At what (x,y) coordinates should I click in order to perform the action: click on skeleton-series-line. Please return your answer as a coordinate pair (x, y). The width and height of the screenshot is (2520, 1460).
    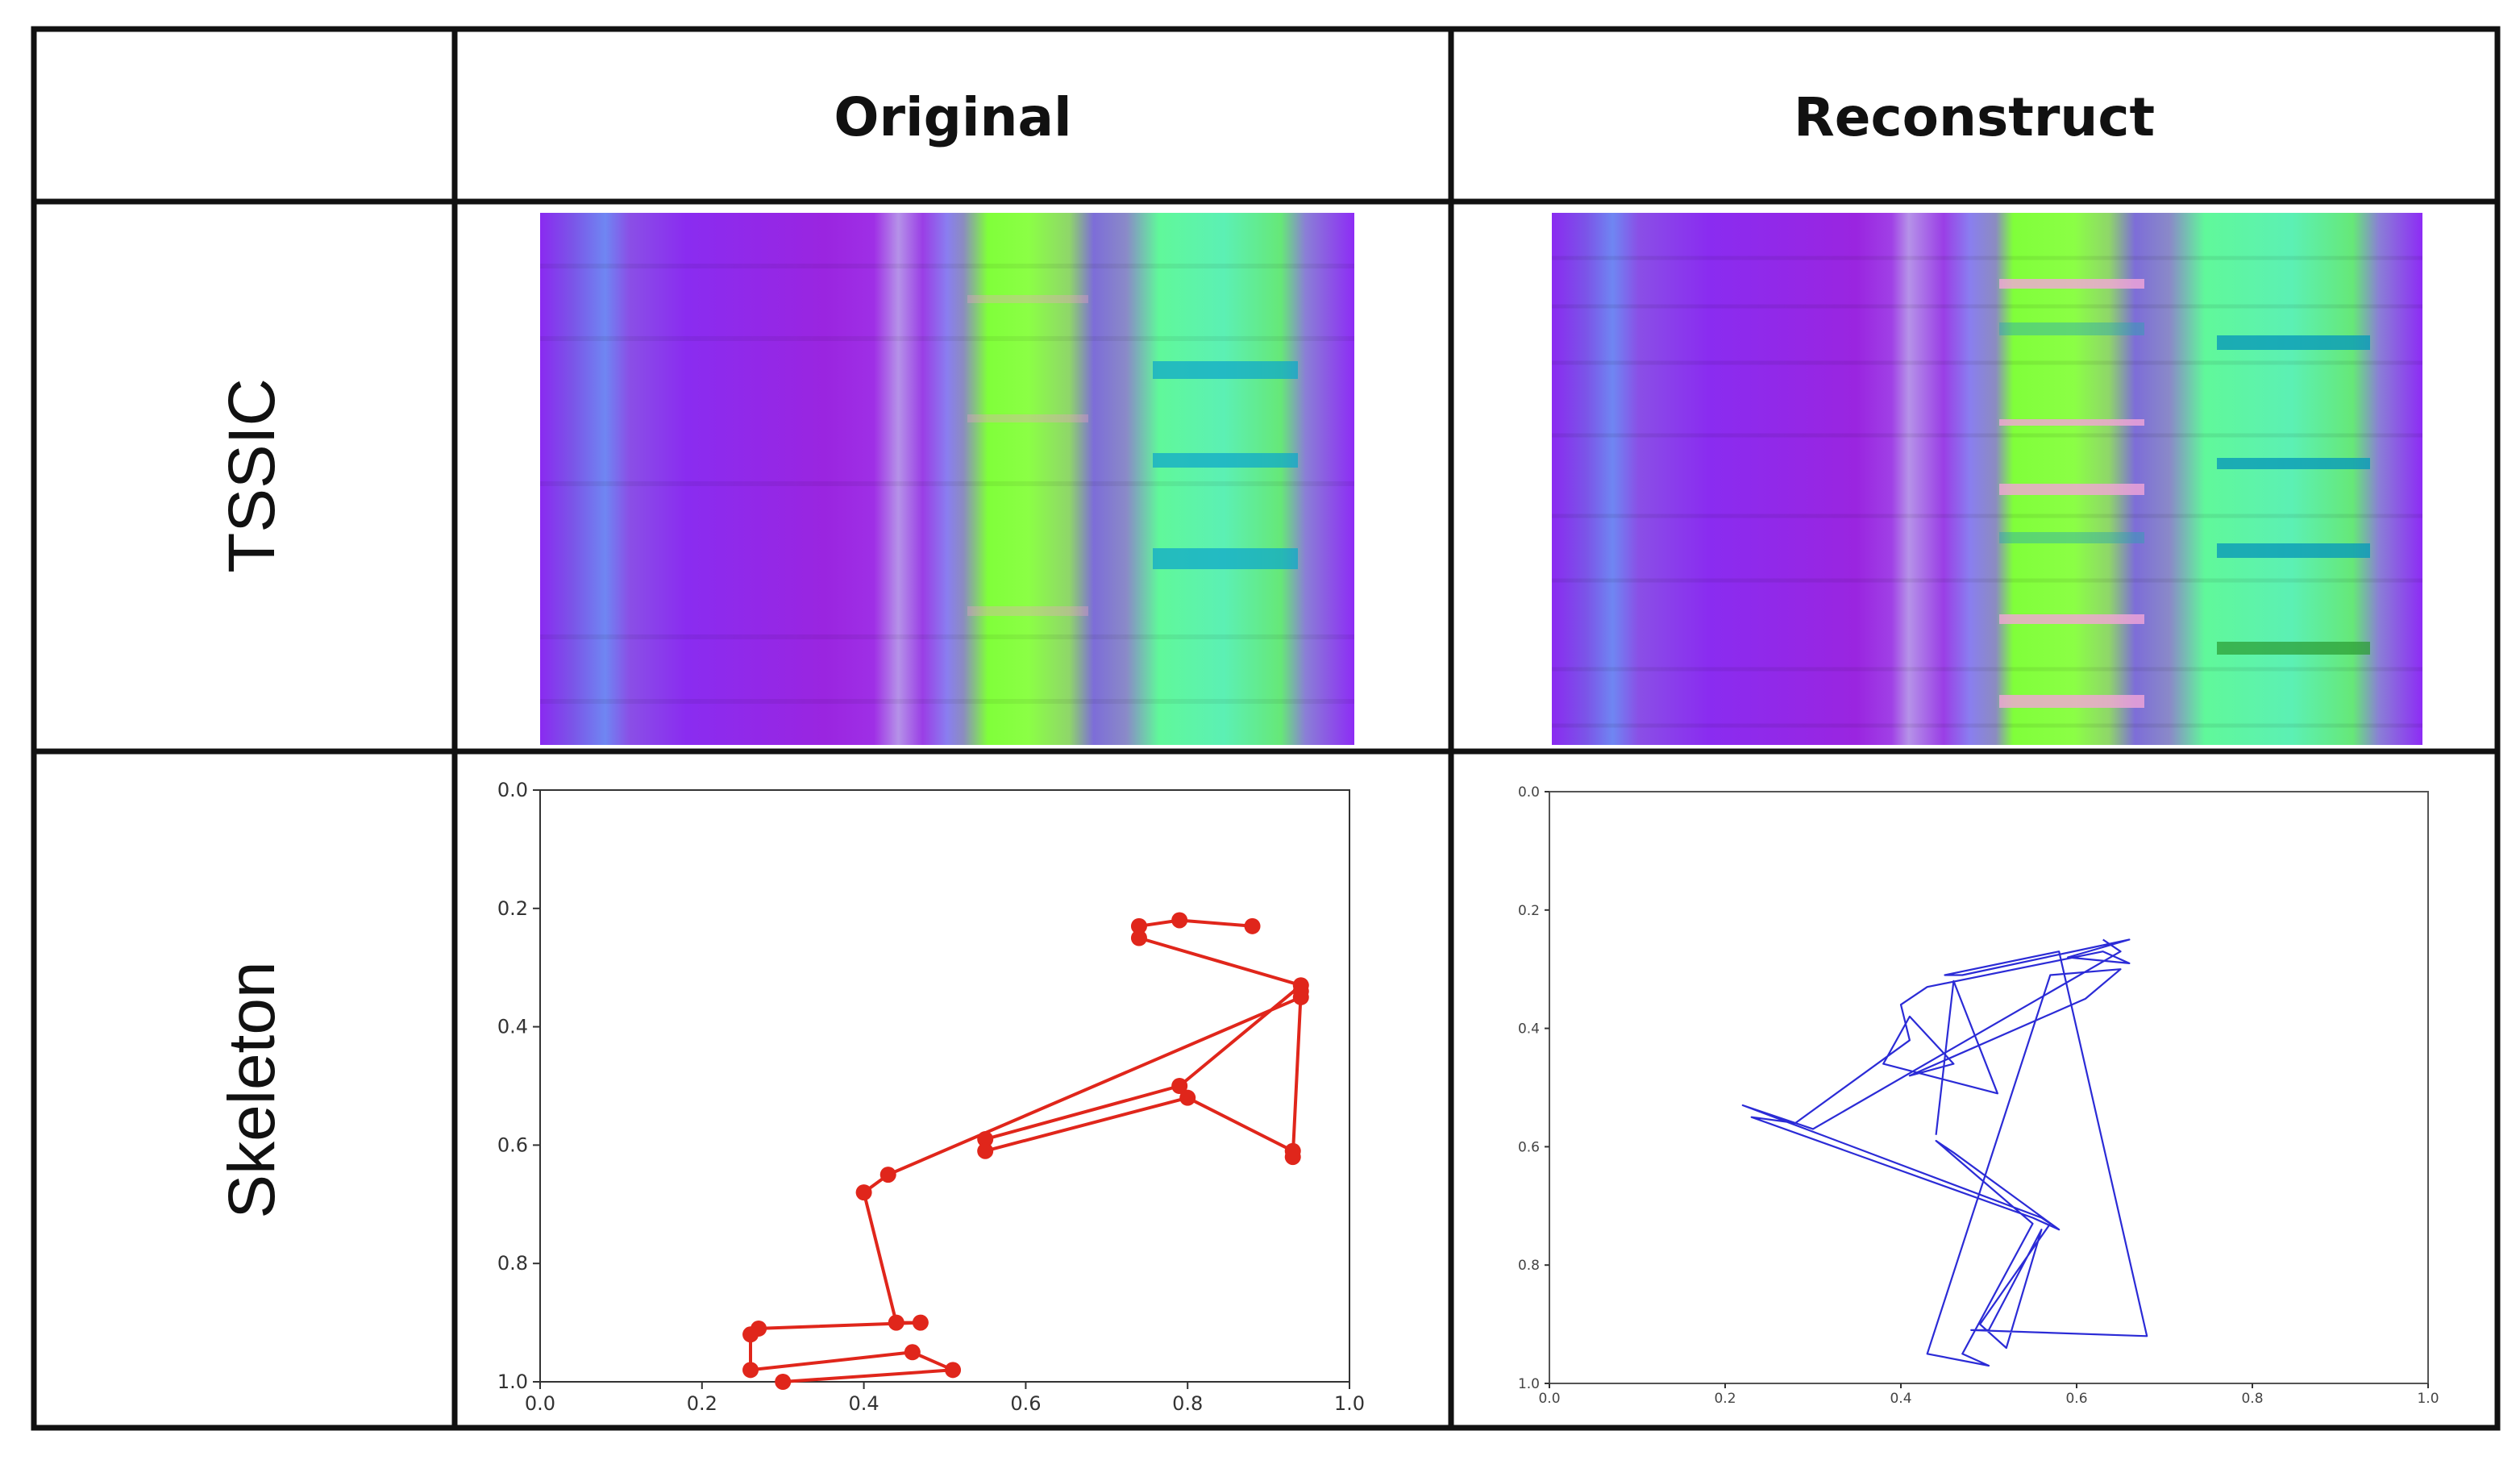
    Looking at the image, I should click on (1944, 1152).